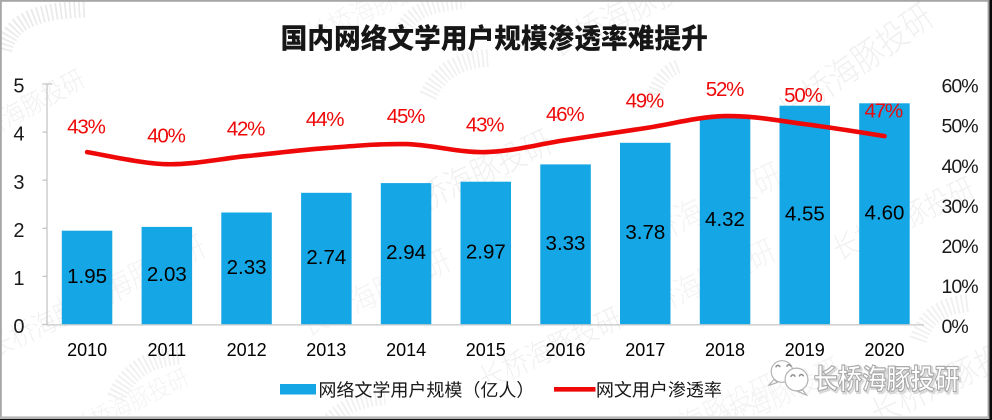 Image resolution: width=992 pixels, height=420 pixels. I want to click on svg-text: 2016, so click(565, 350).